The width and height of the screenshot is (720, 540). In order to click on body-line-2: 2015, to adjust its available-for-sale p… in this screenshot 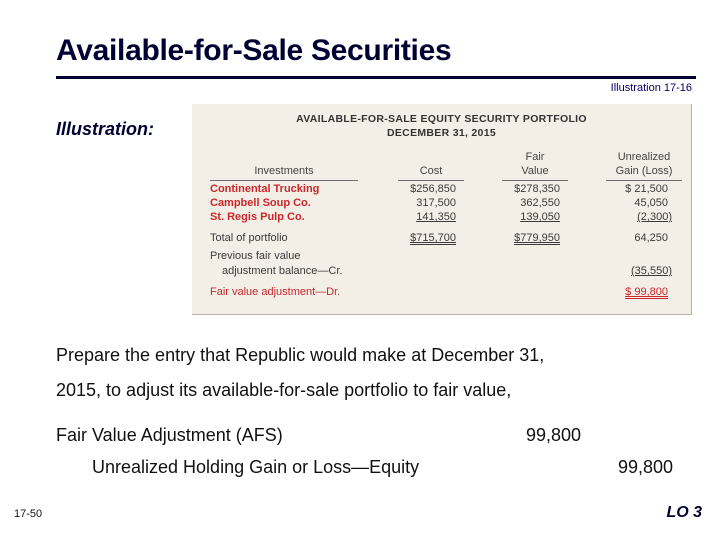, I will do `click(284, 390)`.